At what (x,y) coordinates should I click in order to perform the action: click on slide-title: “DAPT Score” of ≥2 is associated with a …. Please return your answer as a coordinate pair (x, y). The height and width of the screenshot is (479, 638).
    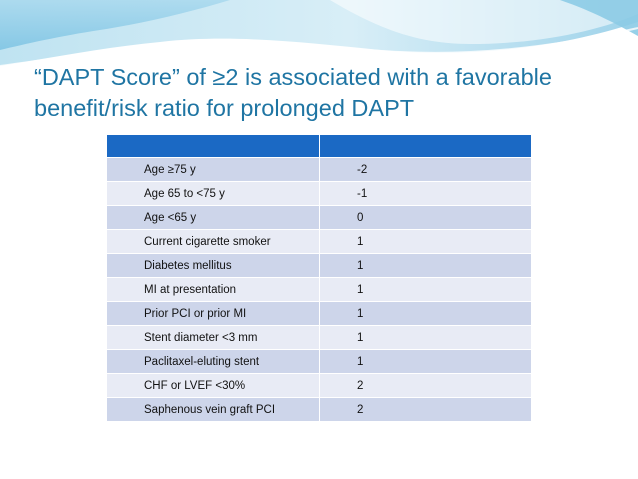
    Looking at the image, I should click on (329, 93).